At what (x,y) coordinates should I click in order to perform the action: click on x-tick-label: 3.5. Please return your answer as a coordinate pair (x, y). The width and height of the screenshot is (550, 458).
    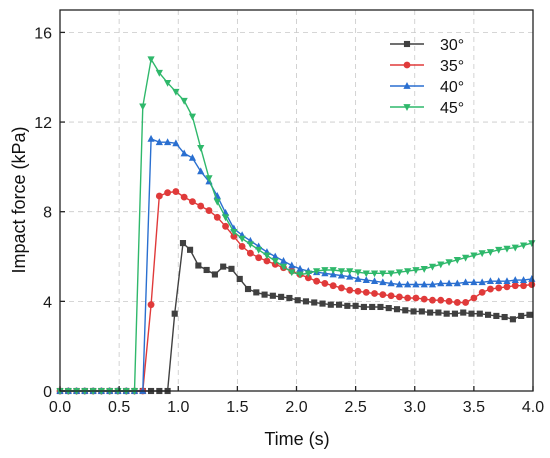
    Looking at the image, I should click on (474, 407).